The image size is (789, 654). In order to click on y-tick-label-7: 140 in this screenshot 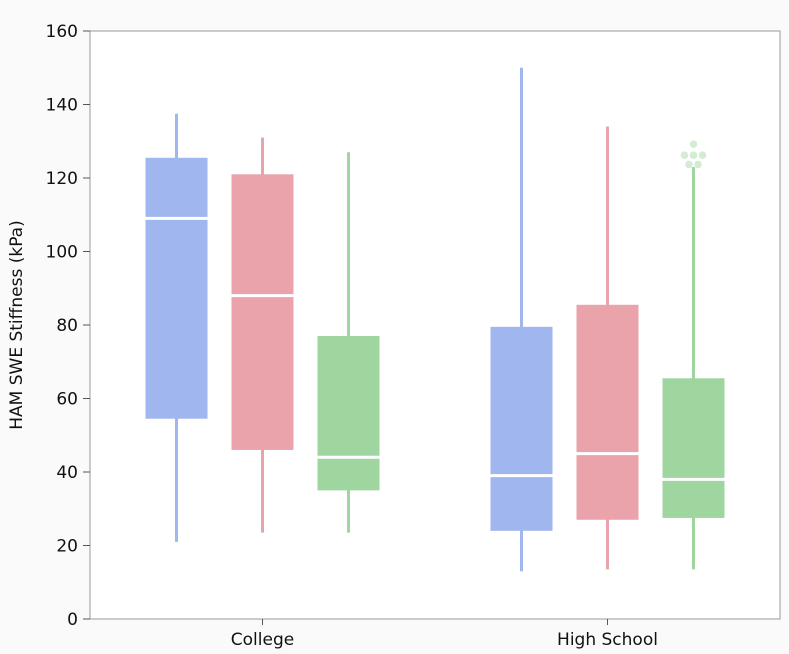, I will do `click(62, 106)`.